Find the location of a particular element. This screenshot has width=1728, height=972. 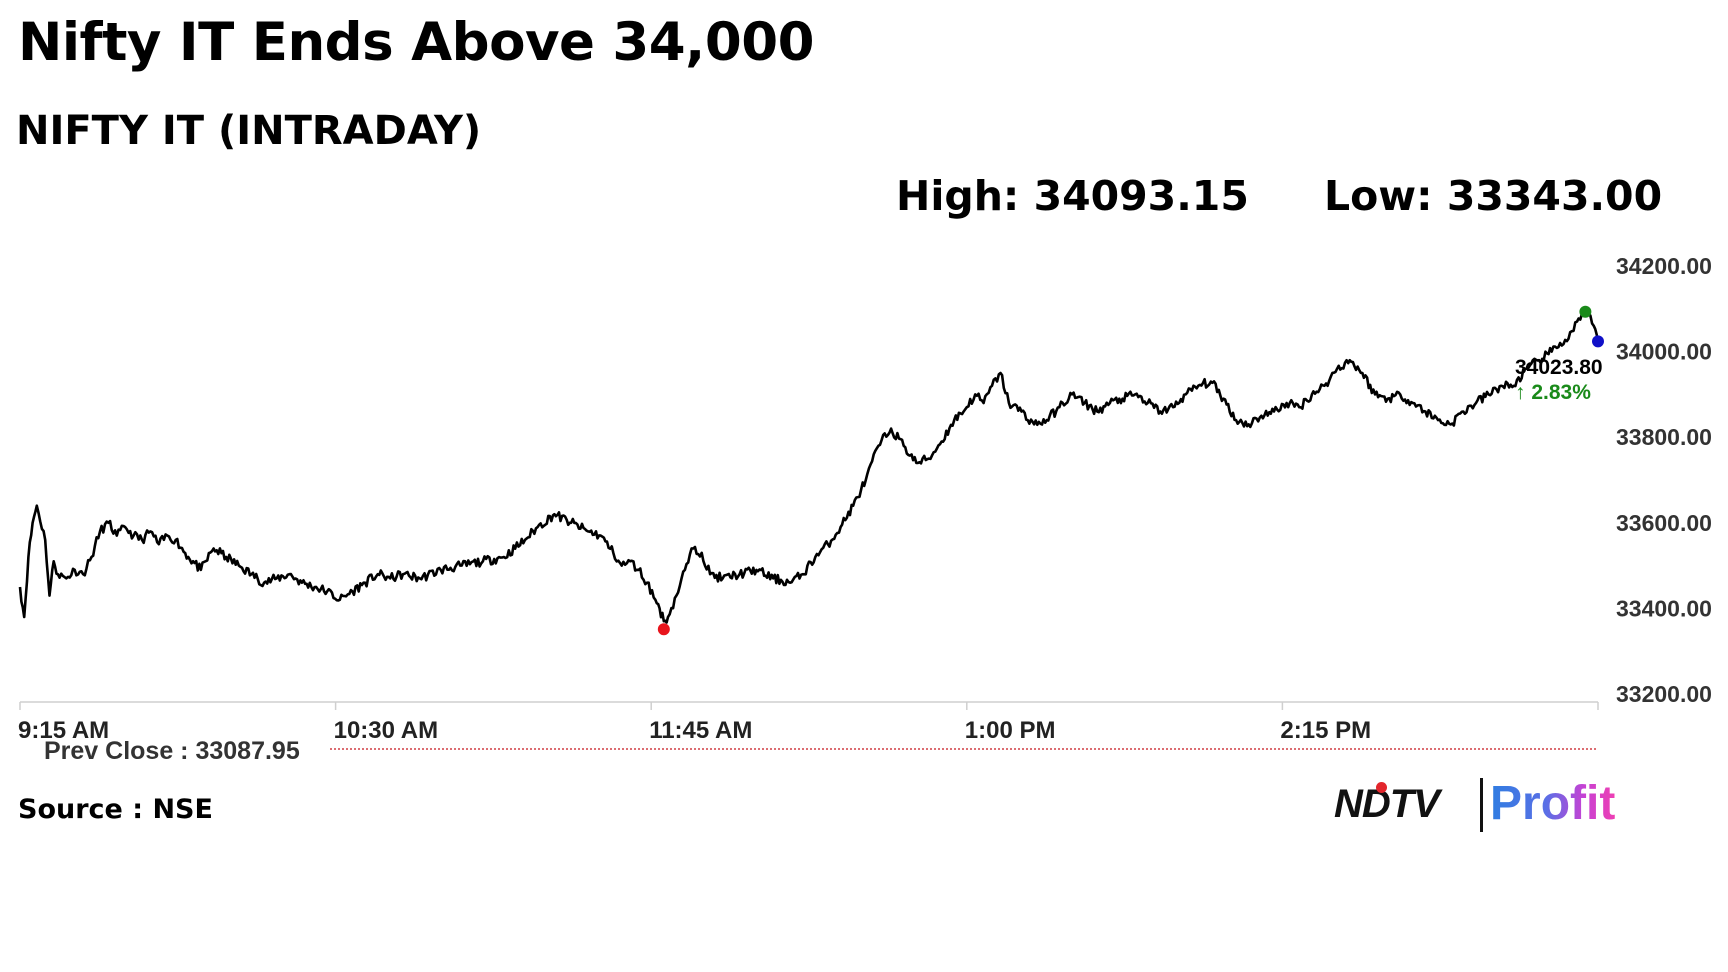

source-note: Source : NSE is located at coordinates (115, 809).